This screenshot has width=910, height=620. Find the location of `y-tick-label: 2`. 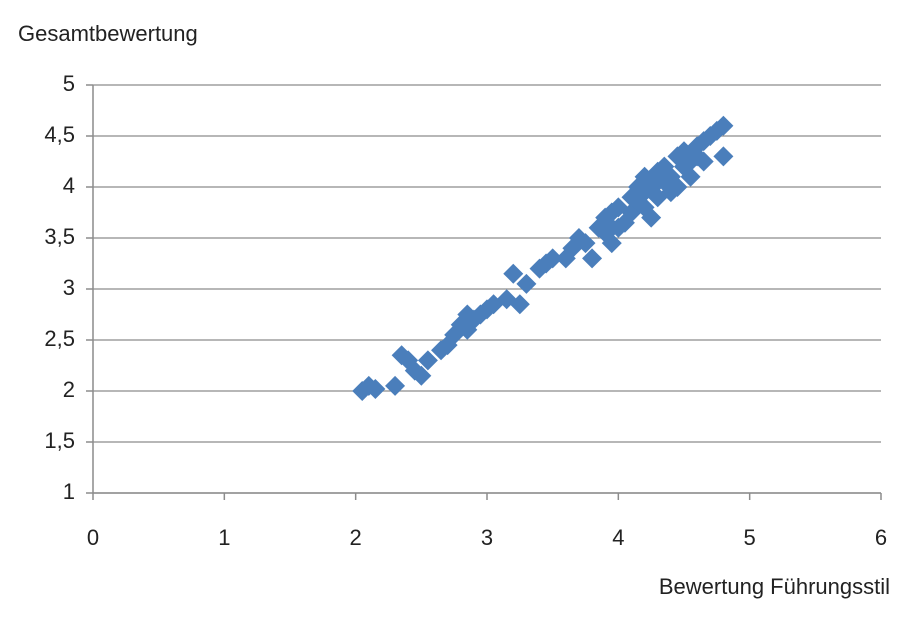

y-tick-label: 2 is located at coordinates (69, 389).